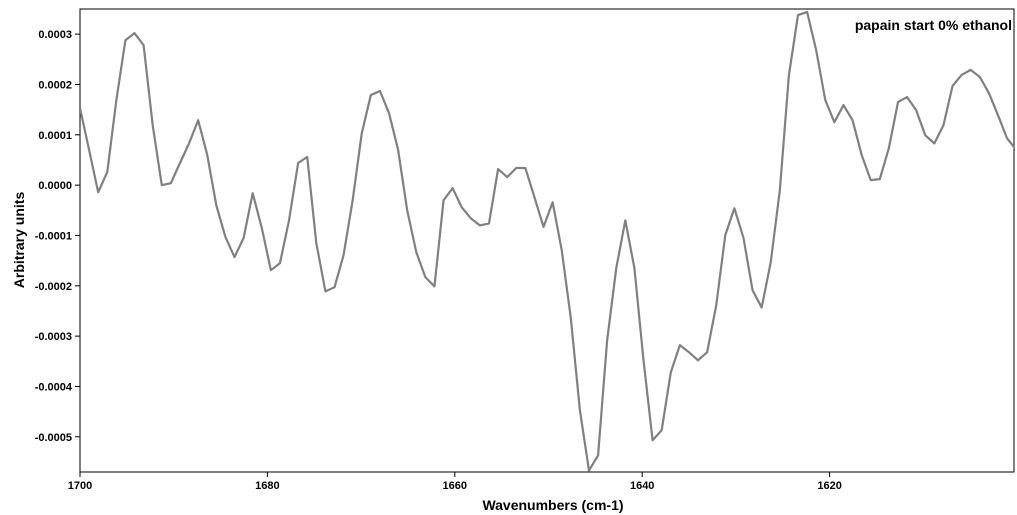 The image size is (1017, 515). I want to click on y-tick-label: 0.0000, so click(55, 186).